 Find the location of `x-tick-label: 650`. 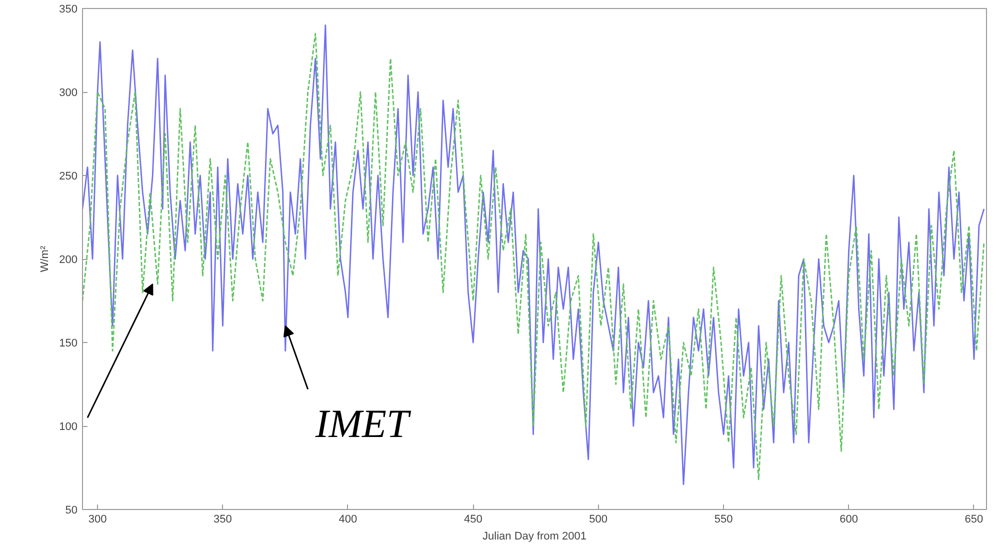

x-tick-label: 650 is located at coordinates (974, 520).